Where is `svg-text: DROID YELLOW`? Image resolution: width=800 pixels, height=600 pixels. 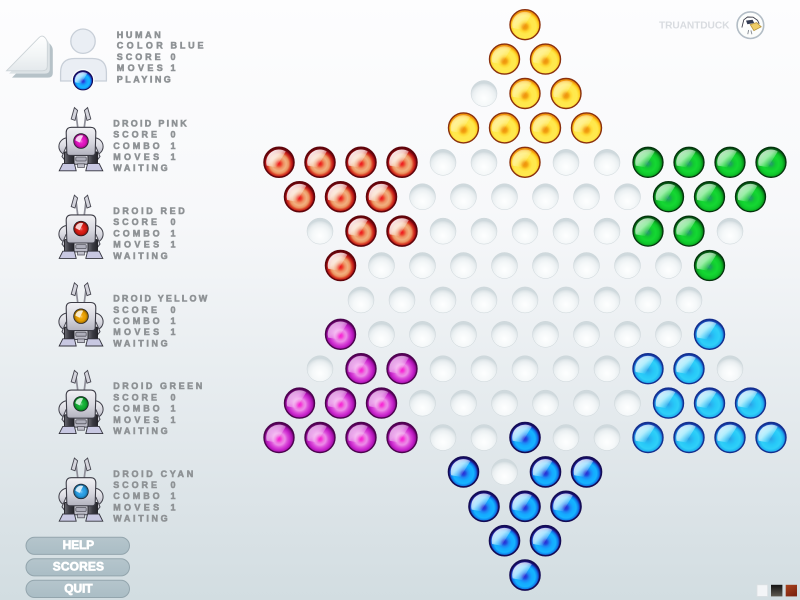
svg-text: DROID YELLOW is located at coordinates (160, 299).